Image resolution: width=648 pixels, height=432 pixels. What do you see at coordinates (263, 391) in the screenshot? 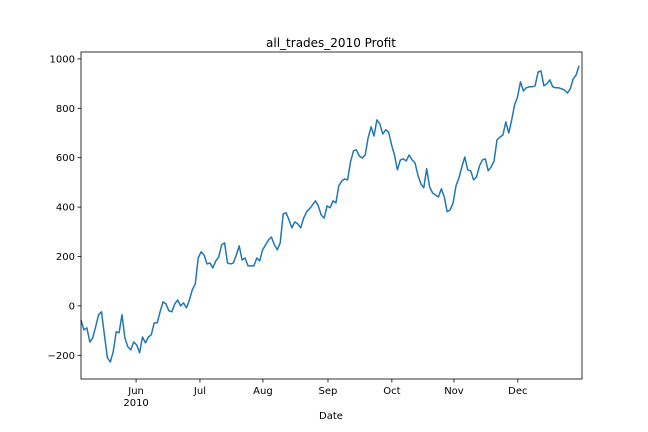
I see `x-tick-label: Aug` at bounding box center [263, 391].